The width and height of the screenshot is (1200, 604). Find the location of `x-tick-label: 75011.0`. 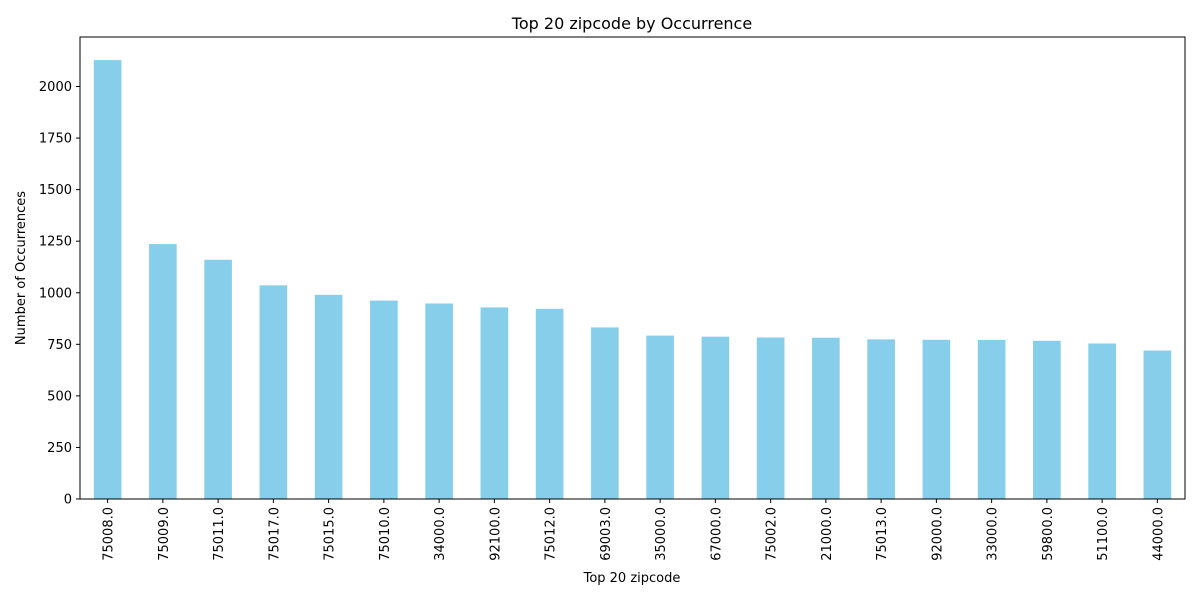

x-tick-label: 75011.0 is located at coordinates (219, 534).